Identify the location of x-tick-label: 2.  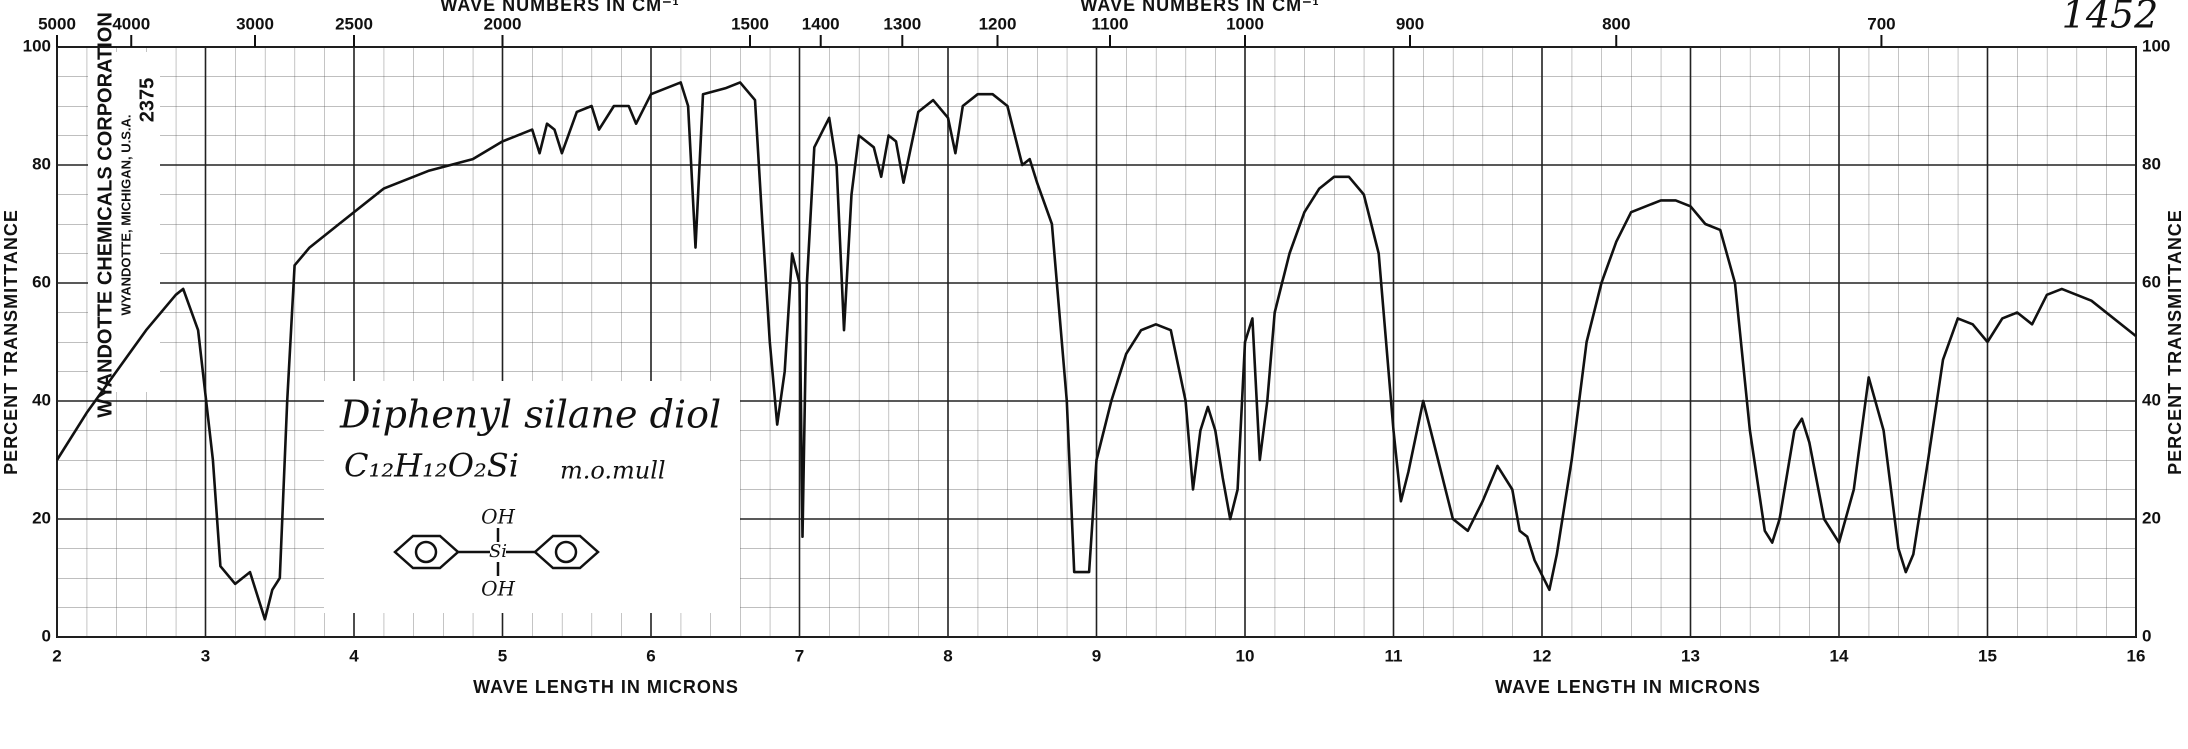
(56, 655).